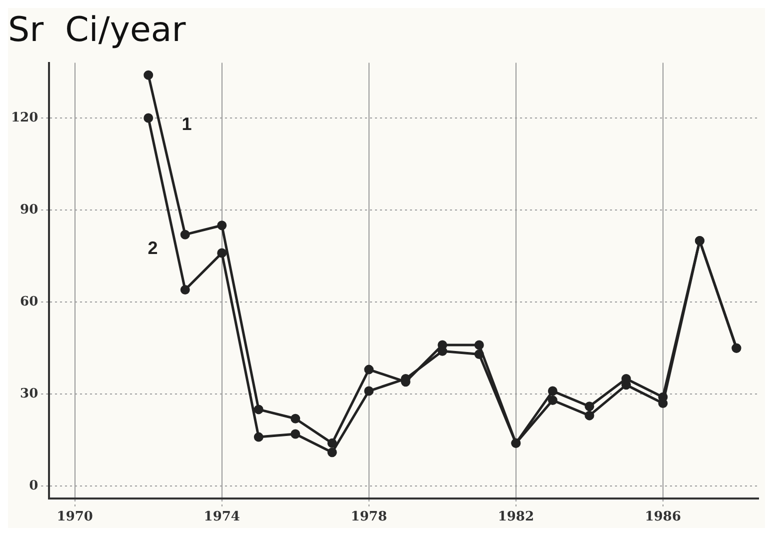 The image size is (773, 540). What do you see at coordinates (29, 394) in the screenshot?
I see `y-tick-label: 30` at bounding box center [29, 394].